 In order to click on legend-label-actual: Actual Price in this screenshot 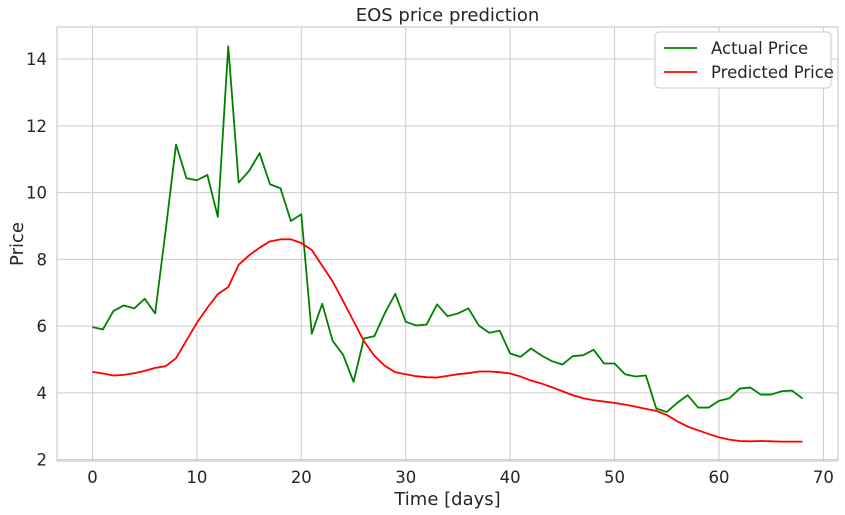, I will do `click(759, 48)`.